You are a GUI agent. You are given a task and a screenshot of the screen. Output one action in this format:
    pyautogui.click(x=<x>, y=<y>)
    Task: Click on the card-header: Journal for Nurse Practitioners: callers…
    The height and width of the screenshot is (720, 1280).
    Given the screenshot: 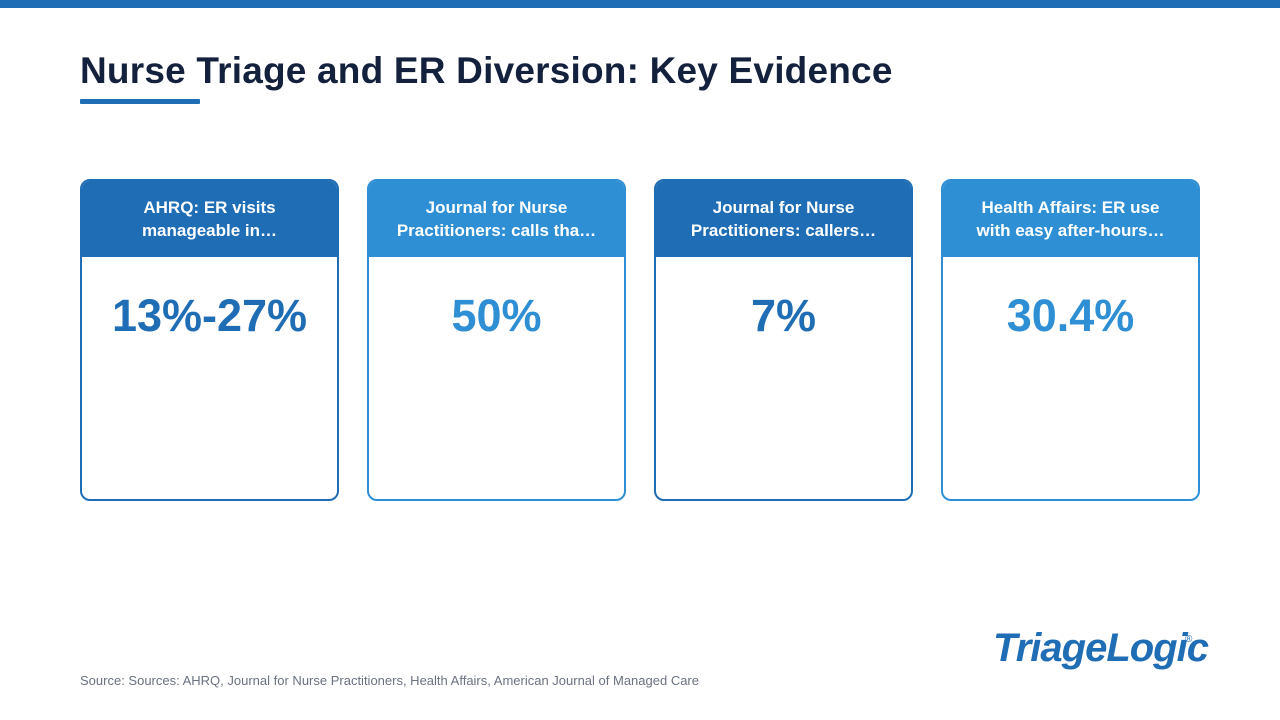 What is the action you would take?
    pyautogui.click(x=783, y=219)
    